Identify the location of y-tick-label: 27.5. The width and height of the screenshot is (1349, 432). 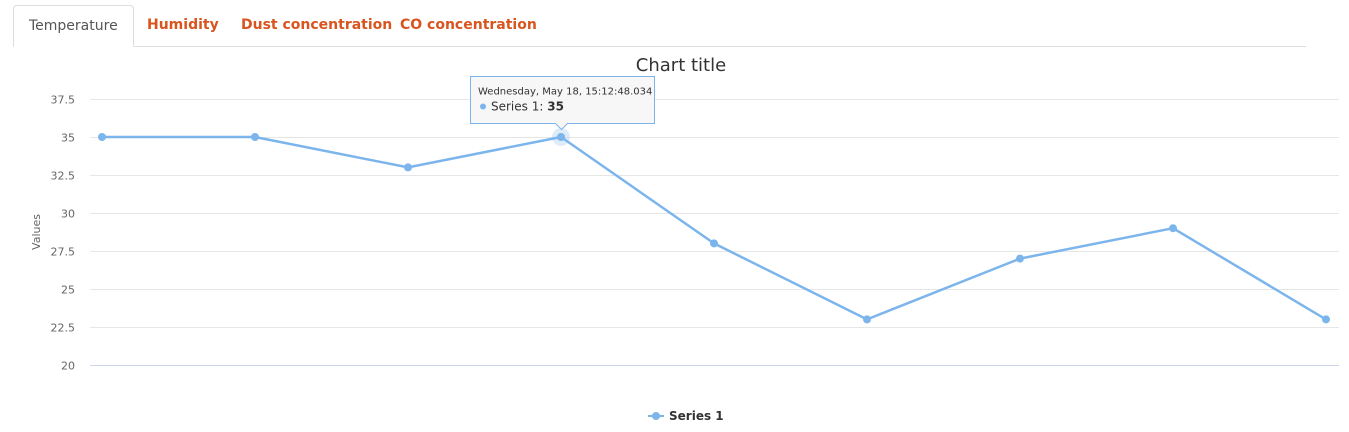
(63, 252).